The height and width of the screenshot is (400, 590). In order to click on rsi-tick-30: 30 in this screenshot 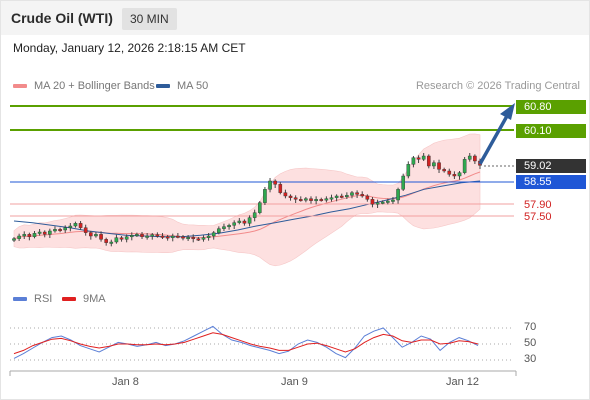, I will do `click(530, 359)`.